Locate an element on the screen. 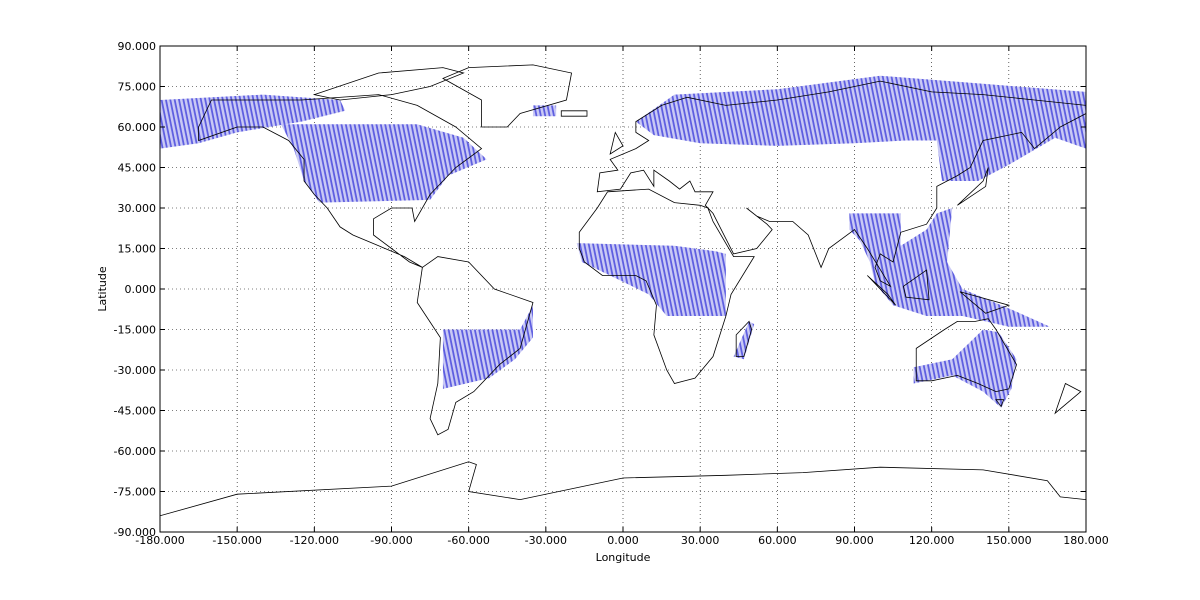  x-tick-label: 30.000 is located at coordinates (700, 540).